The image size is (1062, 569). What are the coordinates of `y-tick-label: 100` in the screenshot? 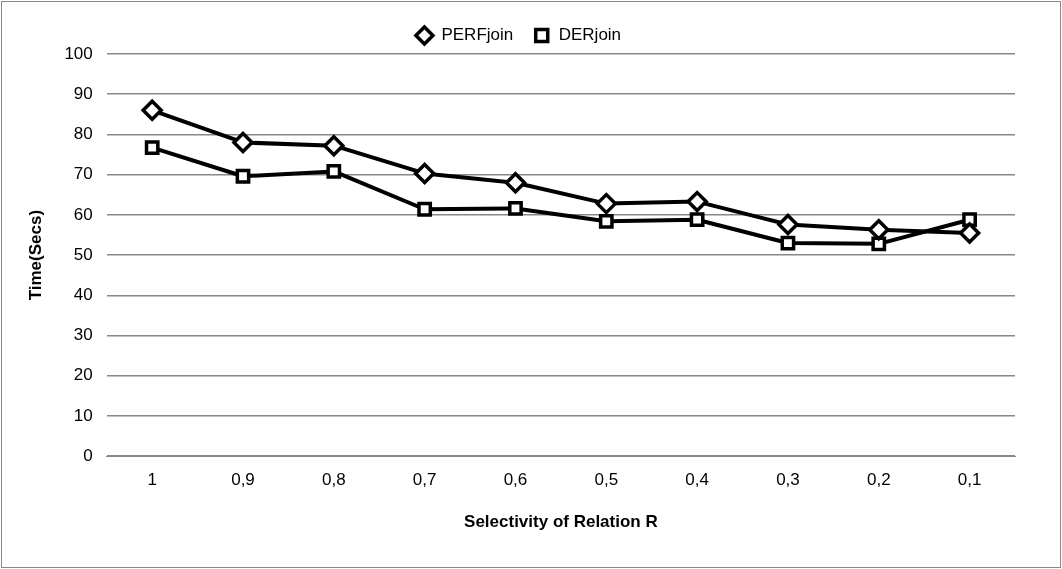 It's located at (78, 53).